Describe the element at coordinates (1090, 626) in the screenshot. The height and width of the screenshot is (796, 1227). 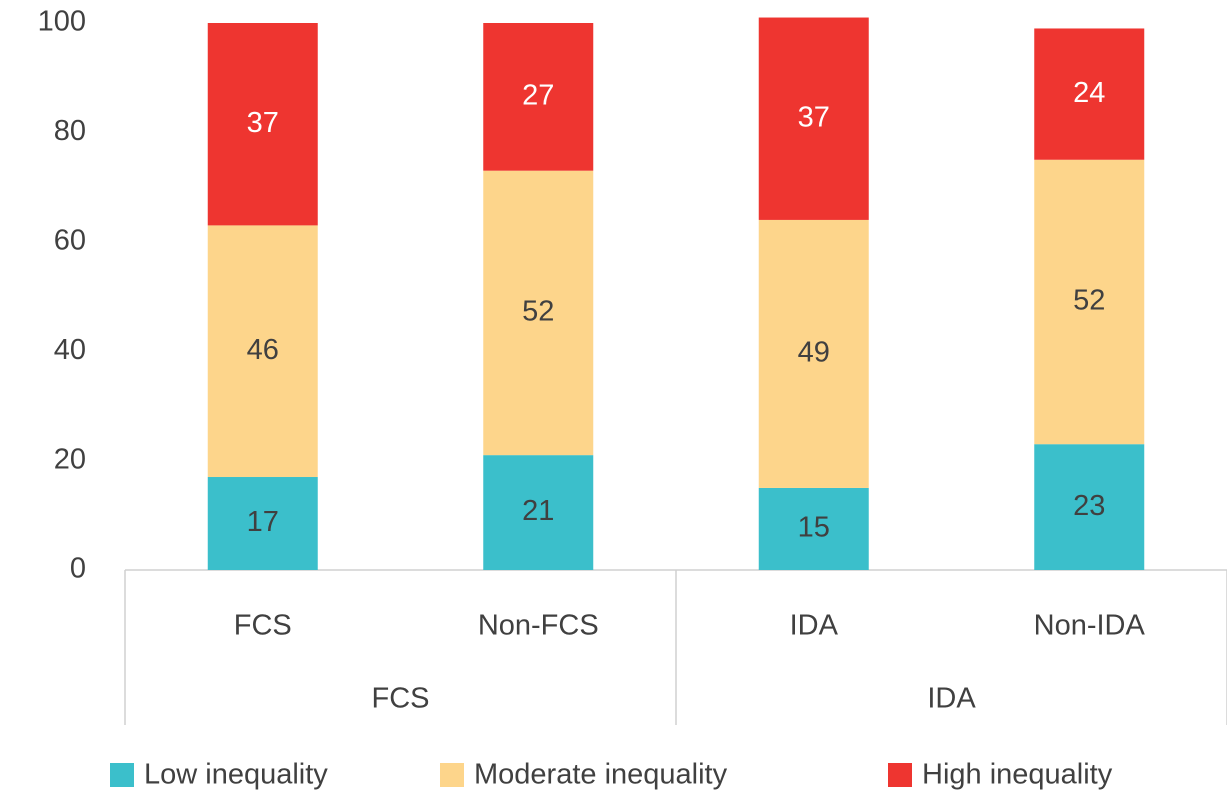
I see `x-tick-label: Non-IDA` at that location.